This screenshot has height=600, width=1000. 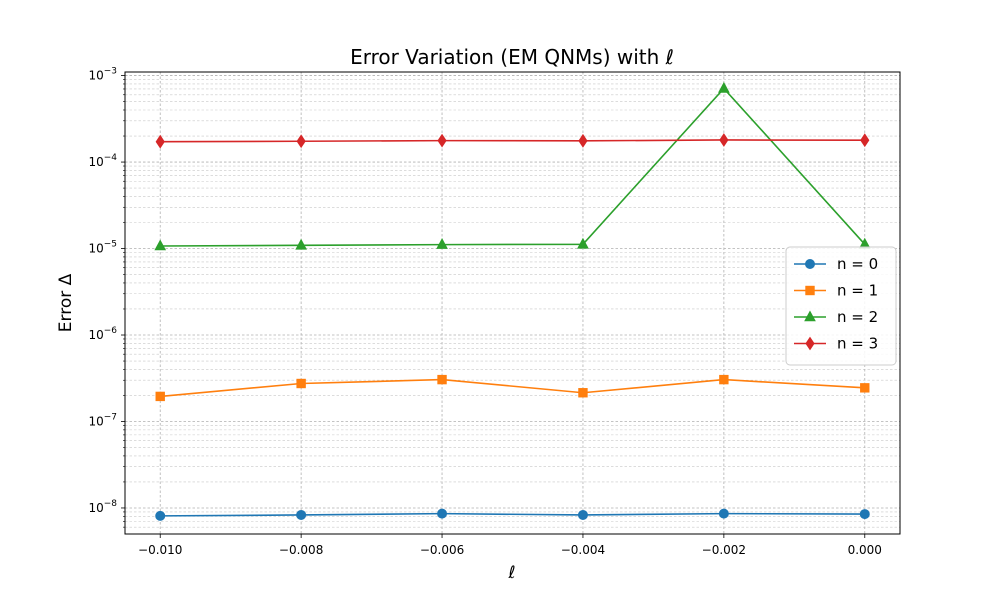 What do you see at coordinates (510, 545) in the screenshot?
I see `x-axis-ticks: −0.010 −0.008 −0.006 −0.004 −0.002 0.000` at bounding box center [510, 545].